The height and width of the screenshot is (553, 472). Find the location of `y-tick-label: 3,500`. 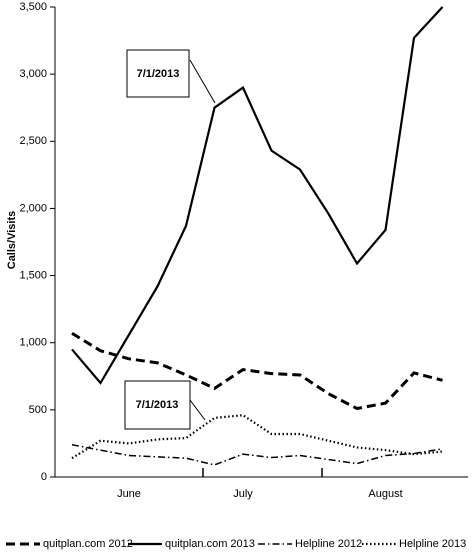

y-tick-label: 3,500 is located at coordinates (33, 7).